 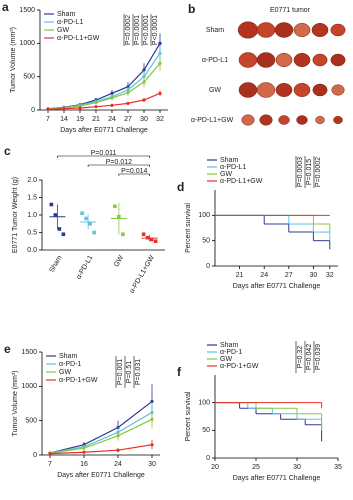 I want to click on y-tick-label: 1500, so click(x=27, y=10).